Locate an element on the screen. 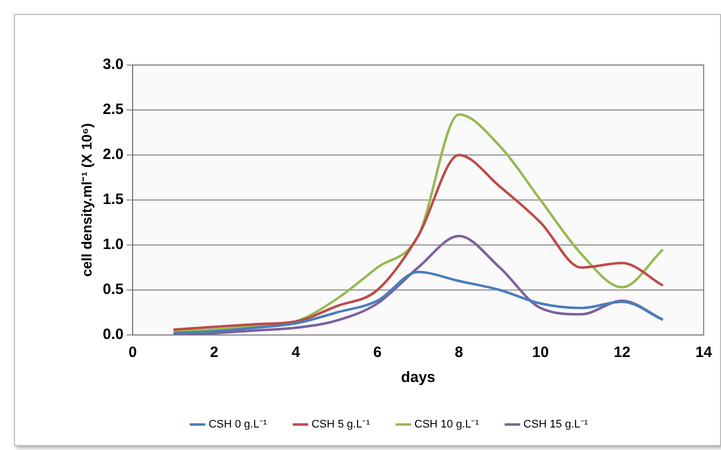 The height and width of the screenshot is (450, 721). x-tick-label: 4 is located at coordinates (296, 353).